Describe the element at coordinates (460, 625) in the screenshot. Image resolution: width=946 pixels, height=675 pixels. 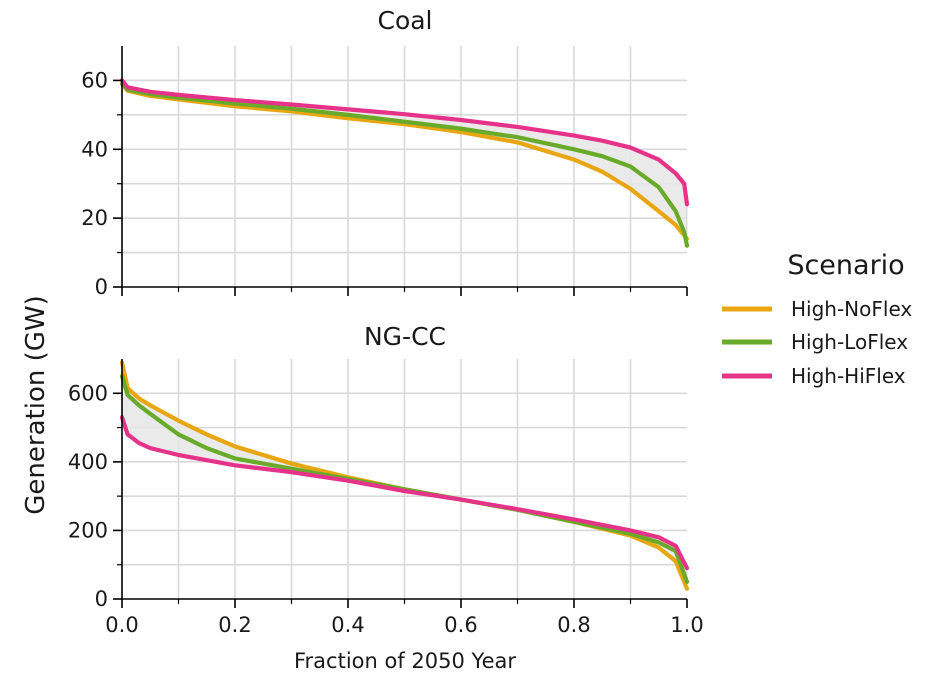
I see `x-tick-label: 0.6` at that location.